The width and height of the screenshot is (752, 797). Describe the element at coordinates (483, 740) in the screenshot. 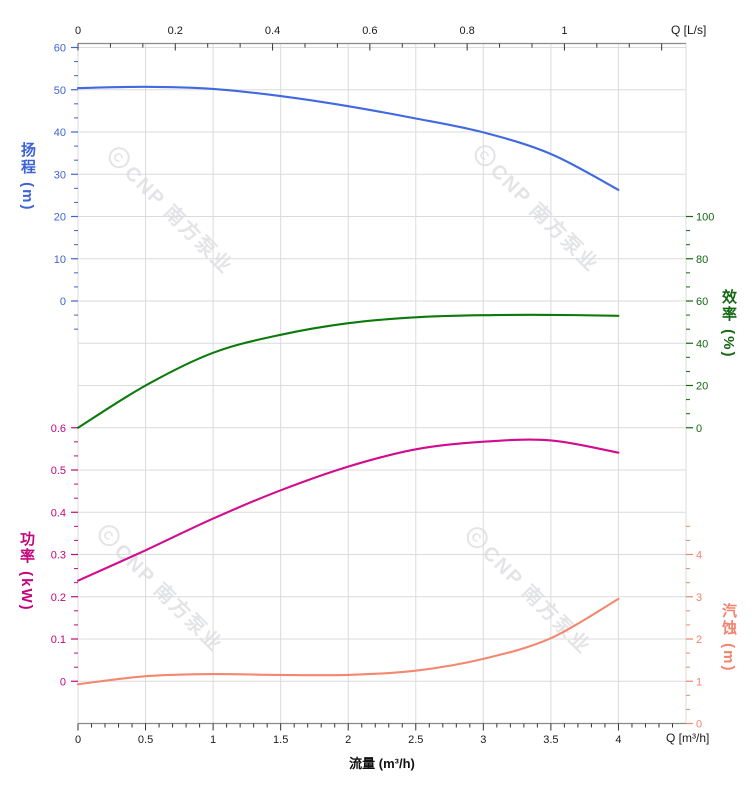

I see `bottom-tick-label: 3` at that location.